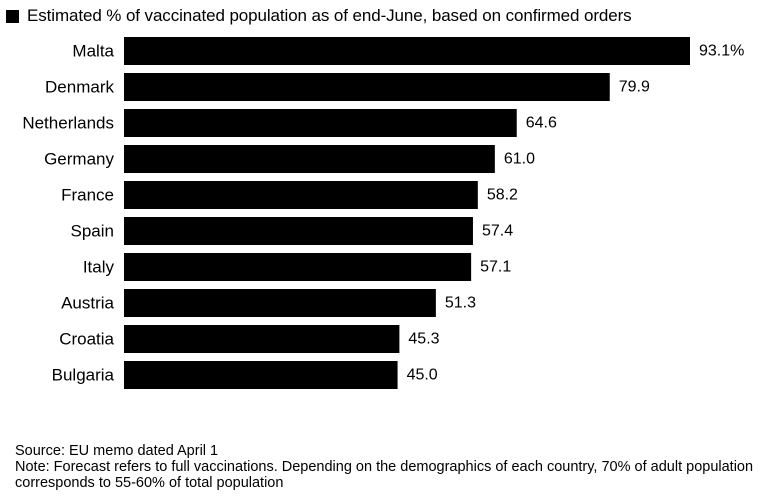 This screenshot has width=772, height=499. What do you see at coordinates (423, 339) in the screenshot?
I see `value-label: 45.3` at bounding box center [423, 339].